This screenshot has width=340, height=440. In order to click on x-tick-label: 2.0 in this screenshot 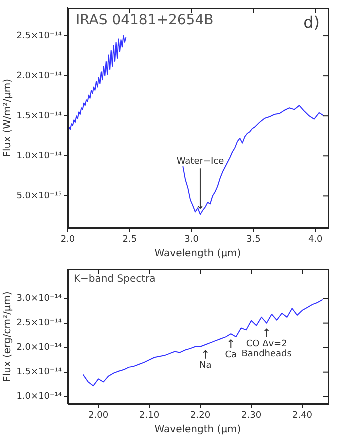, I will do `click(68, 239)`.